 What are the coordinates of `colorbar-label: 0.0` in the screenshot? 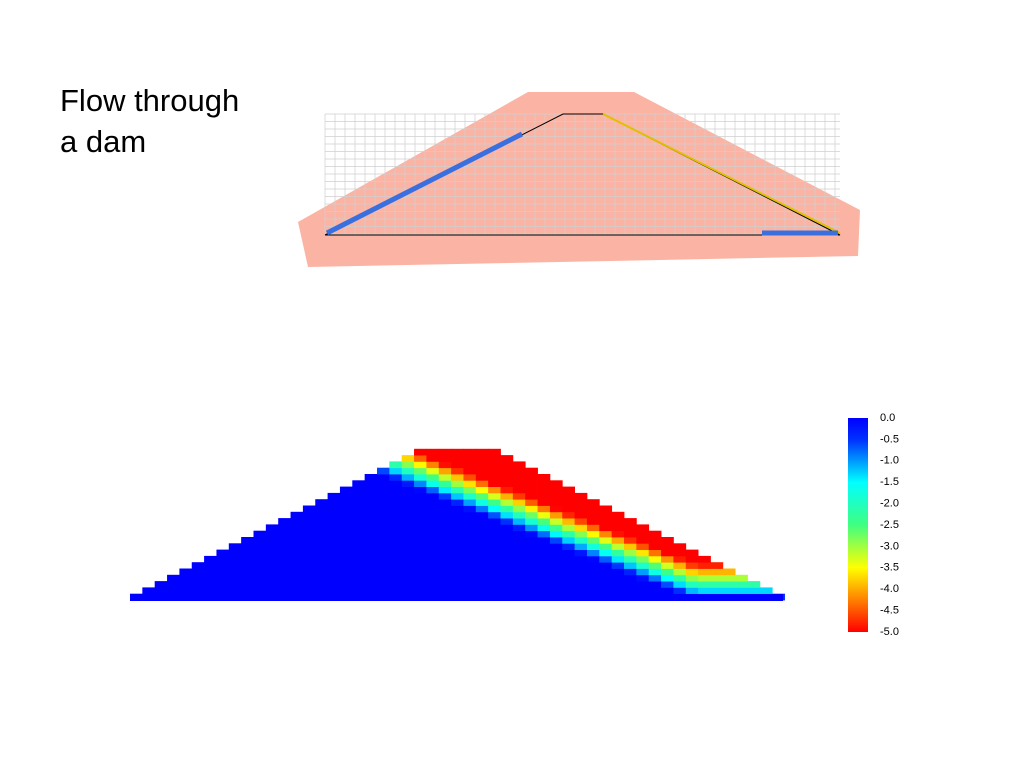 It's located at (887, 418).